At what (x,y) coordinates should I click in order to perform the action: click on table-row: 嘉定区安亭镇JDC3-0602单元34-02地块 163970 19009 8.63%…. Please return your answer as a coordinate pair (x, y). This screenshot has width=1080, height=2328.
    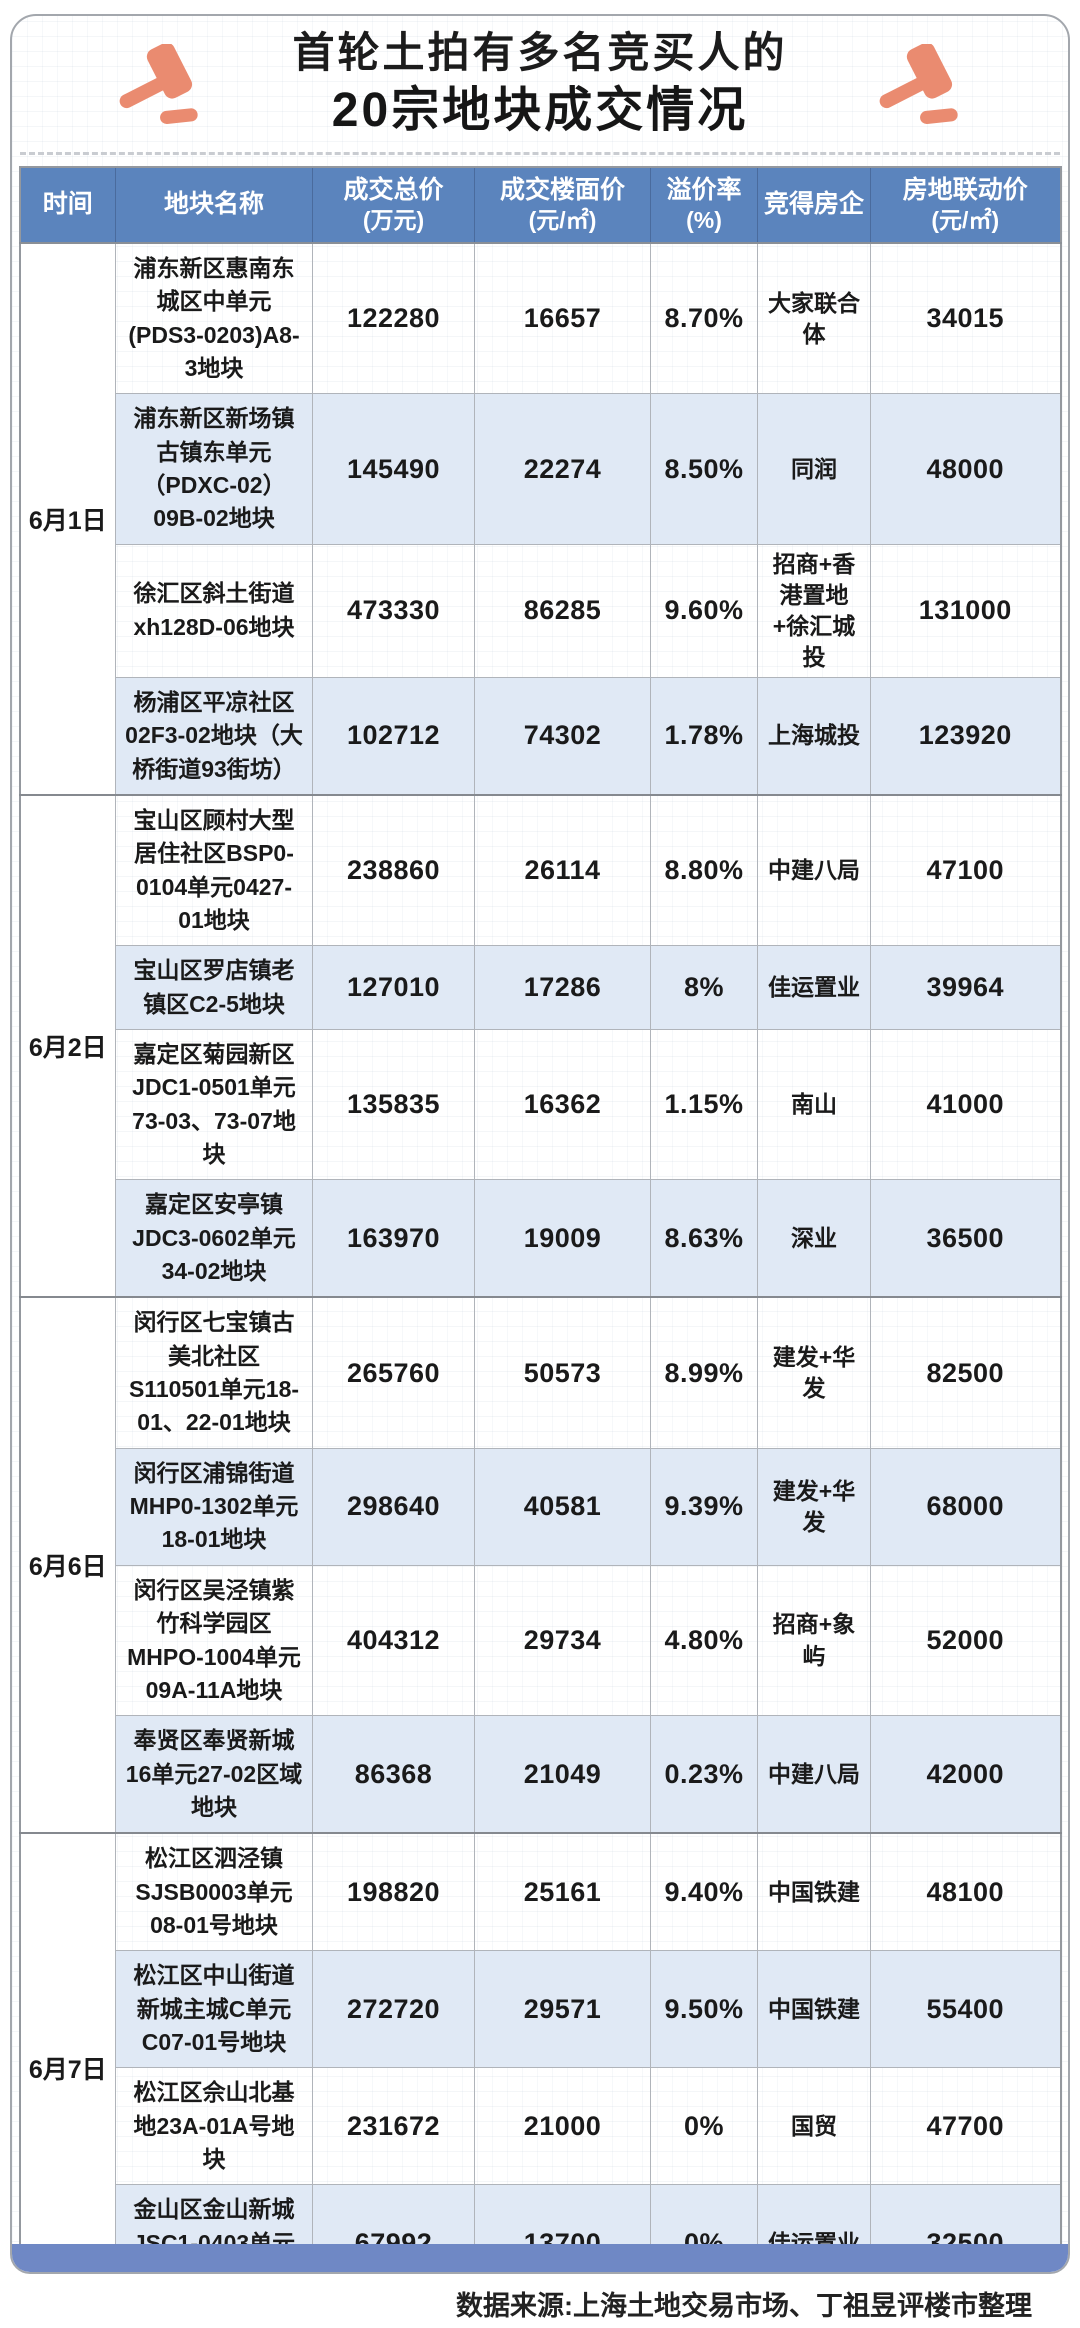
    Looking at the image, I should click on (540, 1238).